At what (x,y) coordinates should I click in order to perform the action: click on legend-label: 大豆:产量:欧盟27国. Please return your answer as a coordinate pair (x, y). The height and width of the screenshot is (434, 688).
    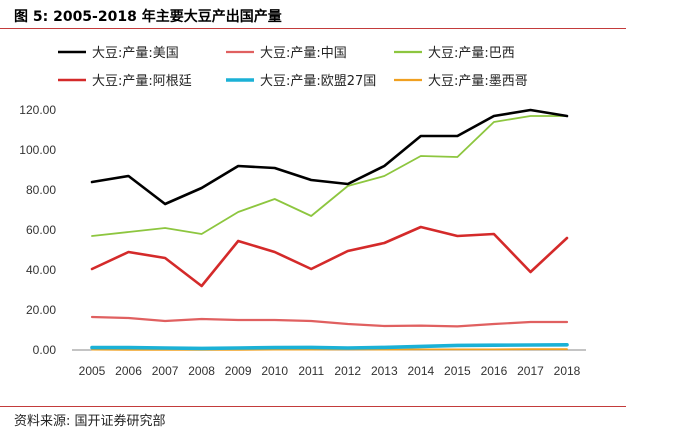
    Looking at the image, I should click on (318, 81).